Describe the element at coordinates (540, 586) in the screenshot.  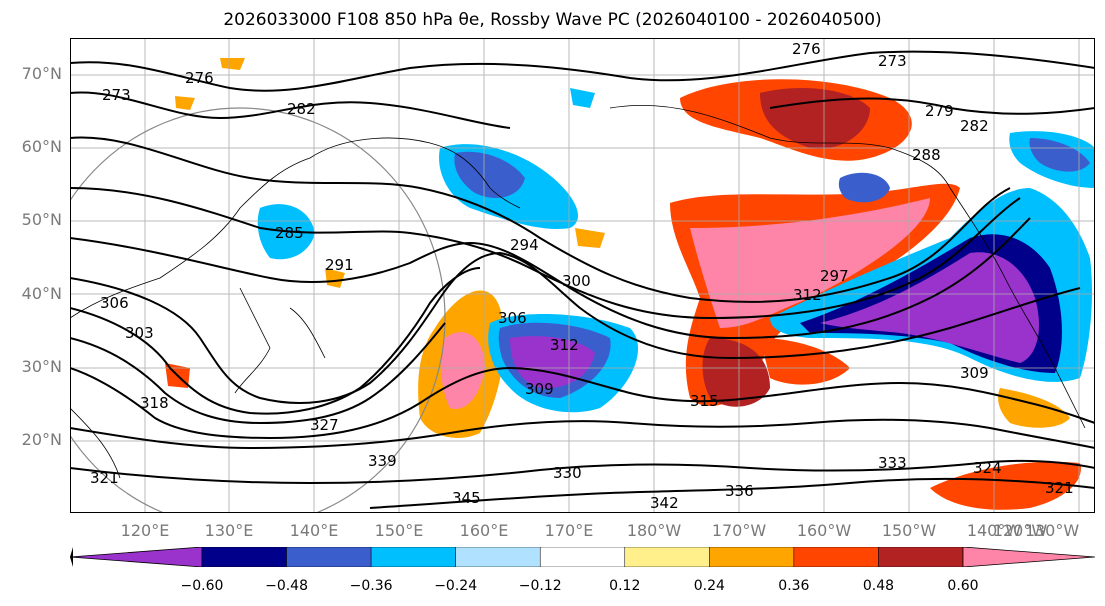
I see `colorbar-tick-label: −0.12` at that location.